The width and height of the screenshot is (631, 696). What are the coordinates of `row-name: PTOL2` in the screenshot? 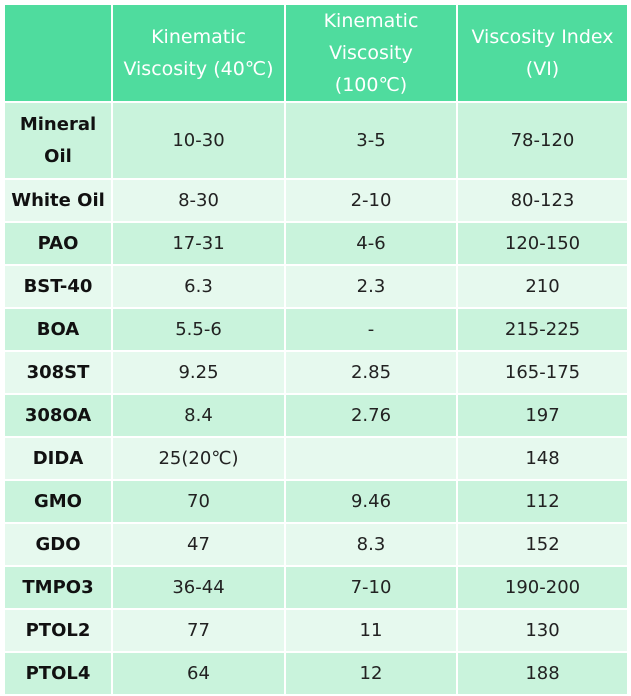 It's located at (58, 630).